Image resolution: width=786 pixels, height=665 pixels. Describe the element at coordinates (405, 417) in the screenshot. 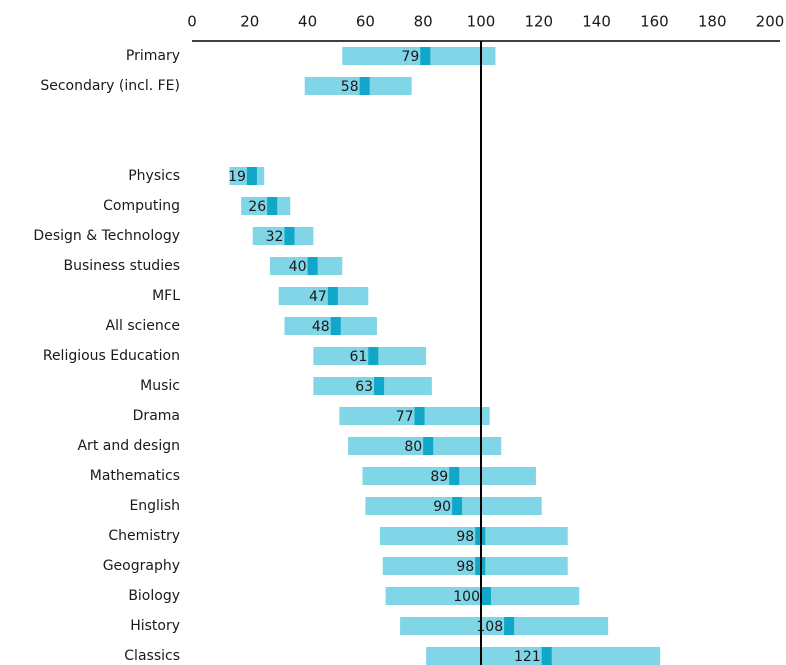

I see `value-label: 77` at that location.